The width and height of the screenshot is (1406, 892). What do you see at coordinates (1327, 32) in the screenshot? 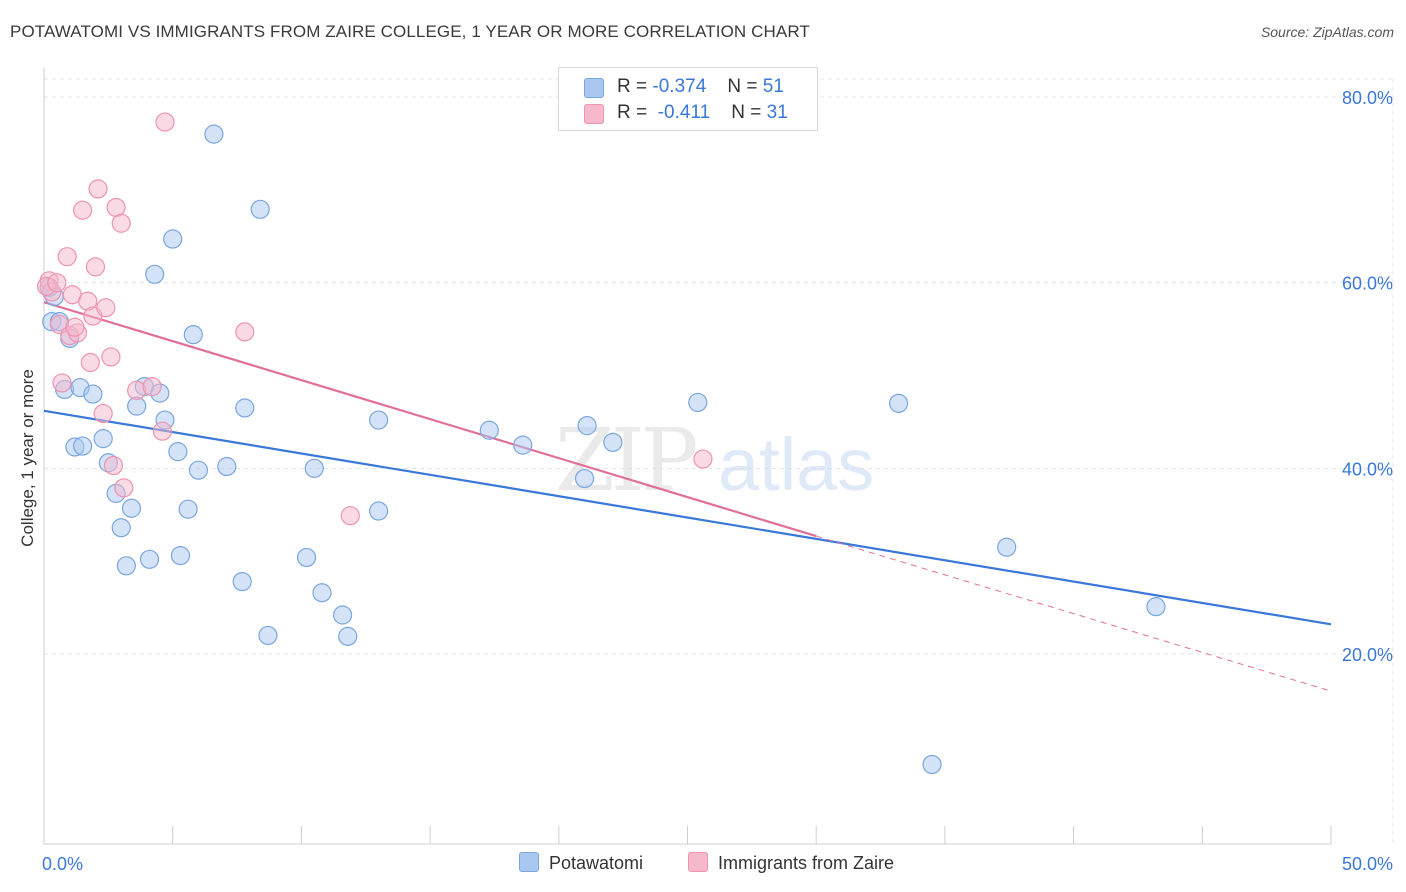
I see `source-label: Source: ZipAtlas.com` at bounding box center [1327, 32].